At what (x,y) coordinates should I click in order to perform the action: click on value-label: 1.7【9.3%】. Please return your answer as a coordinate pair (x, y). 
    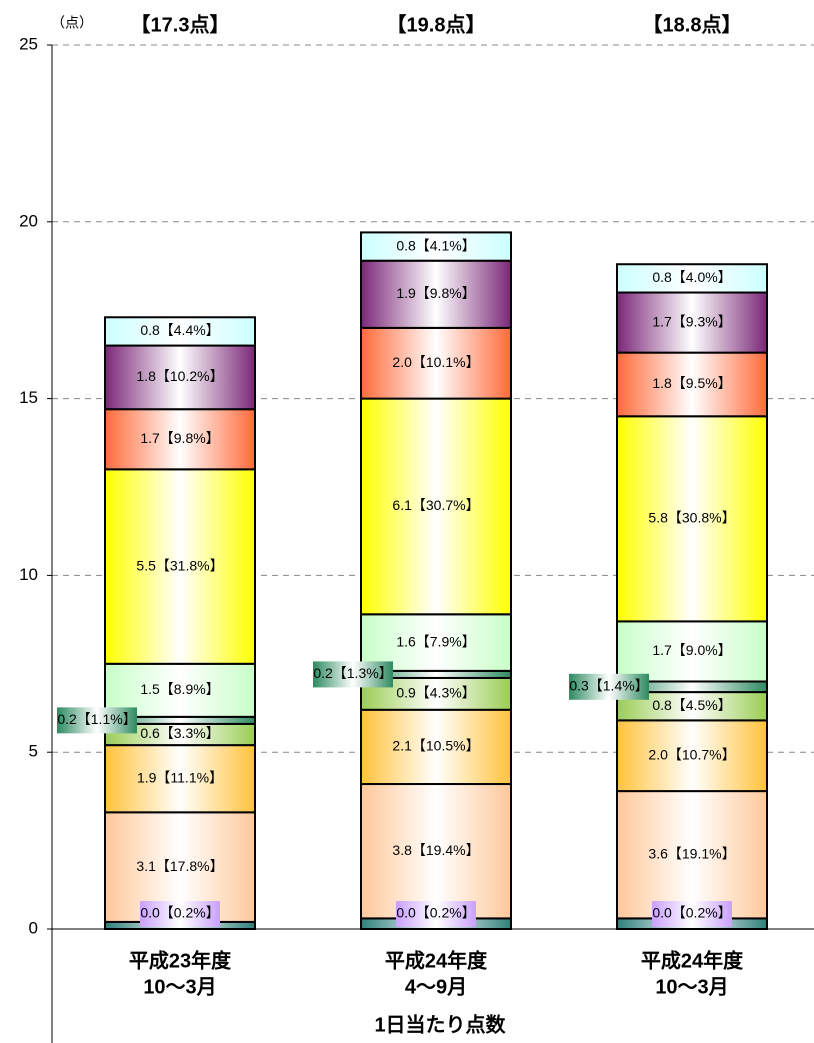
    Looking at the image, I should click on (691, 321).